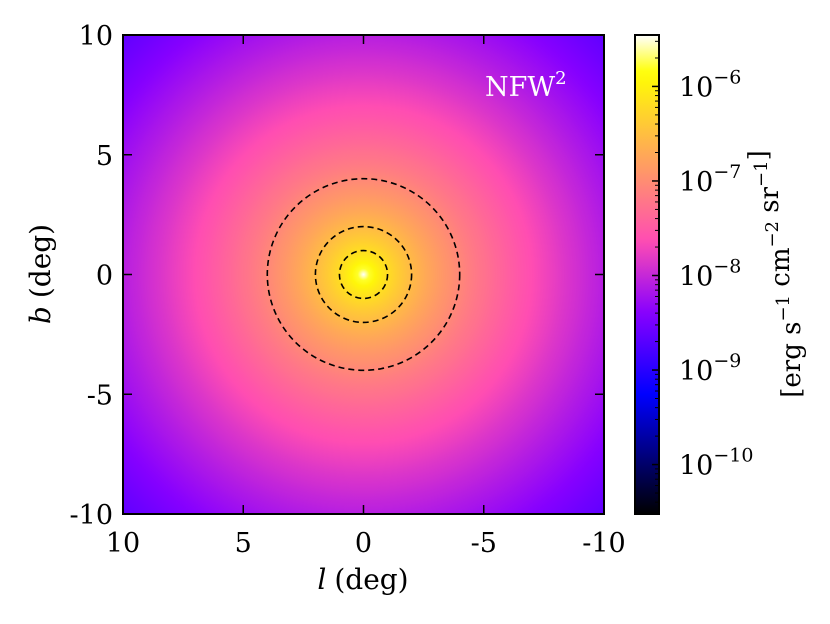  What do you see at coordinates (123, 543) in the screenshot?
I see `x-tick-label: 10` at bounding box center [123, 543].